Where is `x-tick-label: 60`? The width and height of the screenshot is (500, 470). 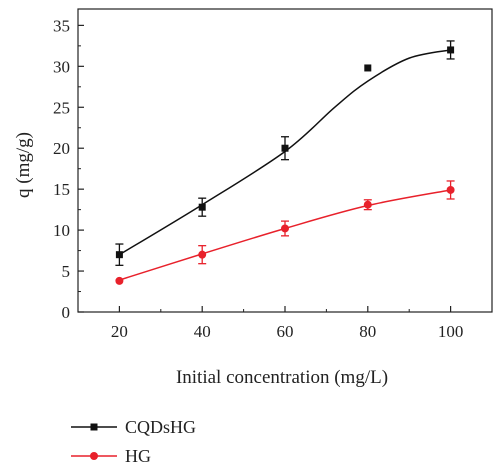
x-tick-label: 60 is located at coordinates (285, 331).